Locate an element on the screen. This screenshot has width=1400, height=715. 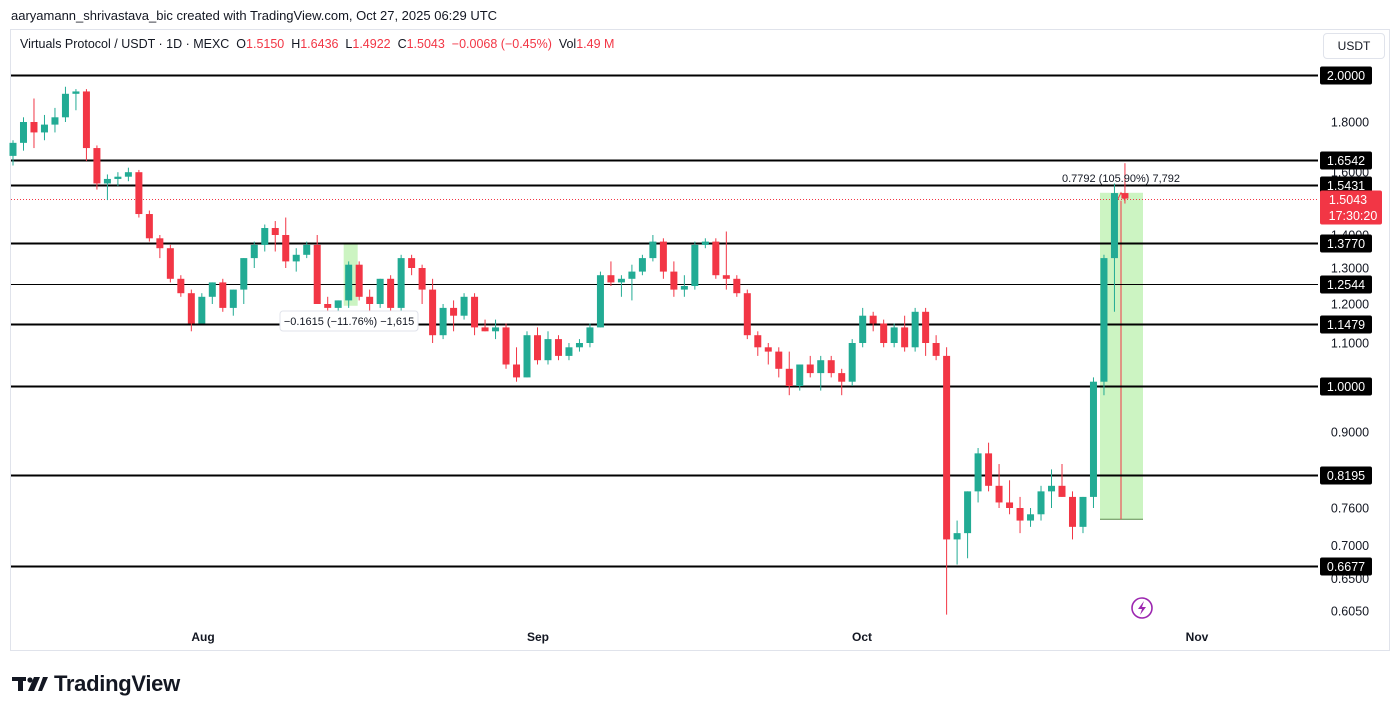
y-tick-label: 0.7000 is located at coordinates (1350, 546).